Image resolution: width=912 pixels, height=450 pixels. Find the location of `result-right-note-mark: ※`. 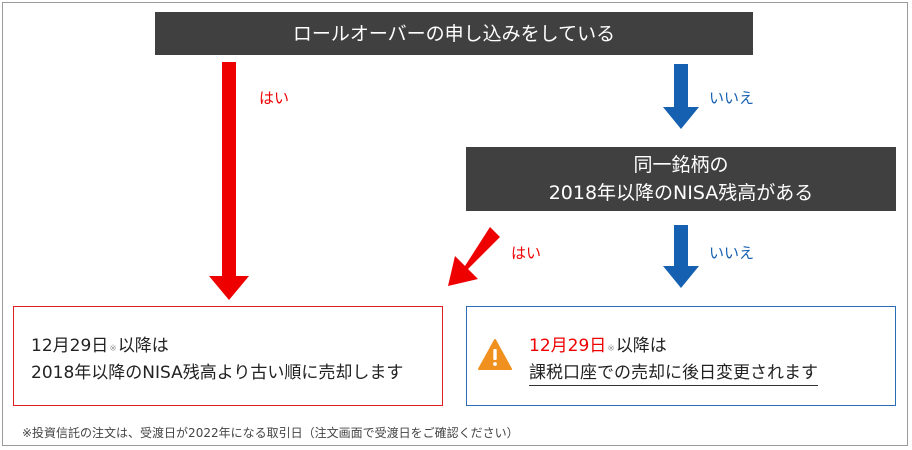

result-right-note-mark: ※ is located at coordinates (611, 349).